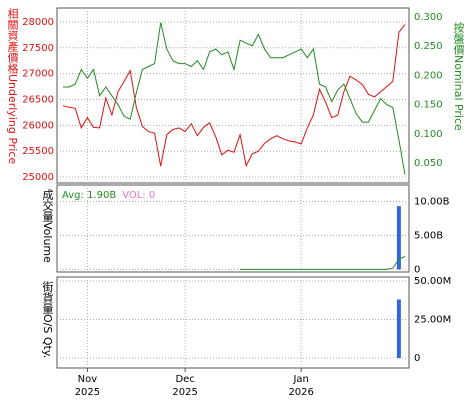 The image size is (475, 404). What do you see at coordinates (428, 163) in the screenshot?
I see `y2-tick-label: 0.050` at bounding box center [428, 163].